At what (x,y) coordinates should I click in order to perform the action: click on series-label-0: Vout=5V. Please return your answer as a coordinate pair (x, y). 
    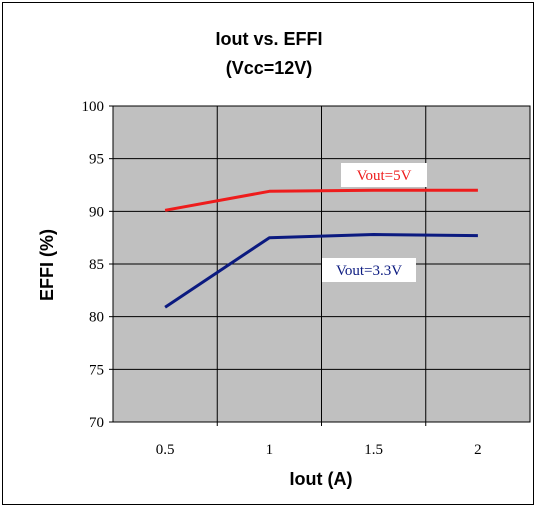
    Looking at the image, I should click on (384, 176).